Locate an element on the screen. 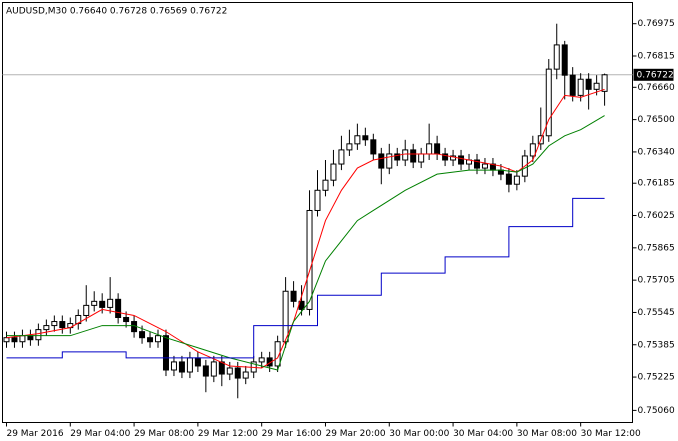  y-tick-label: 0.75225 is located at coordinates (656, 378).